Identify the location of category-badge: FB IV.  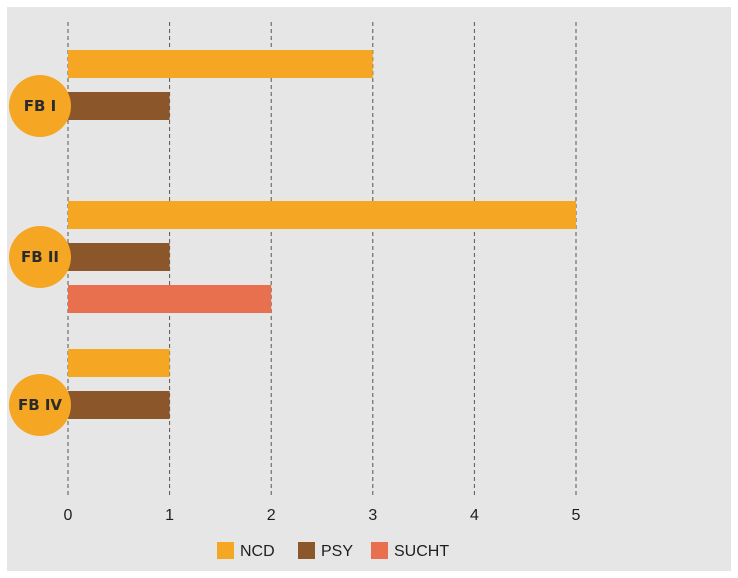
(40, 405).